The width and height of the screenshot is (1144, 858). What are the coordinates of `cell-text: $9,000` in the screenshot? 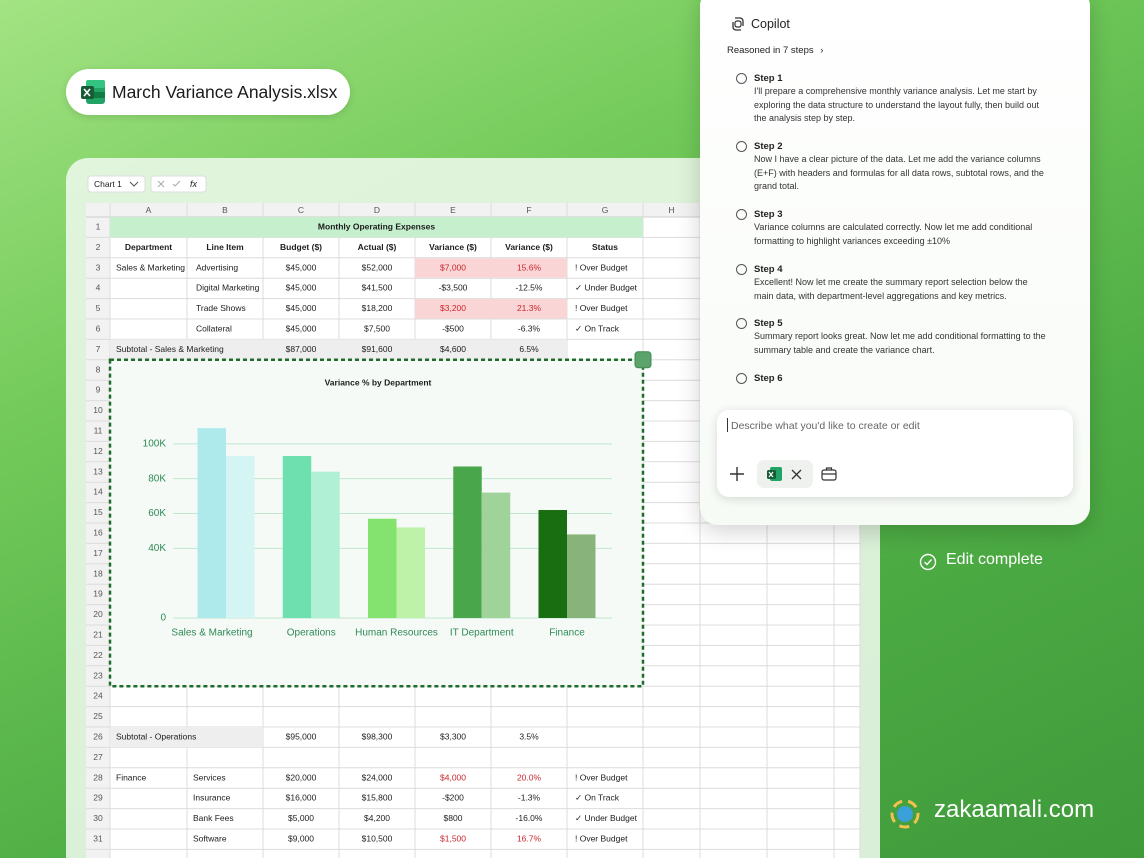 It's located at (301, 838).